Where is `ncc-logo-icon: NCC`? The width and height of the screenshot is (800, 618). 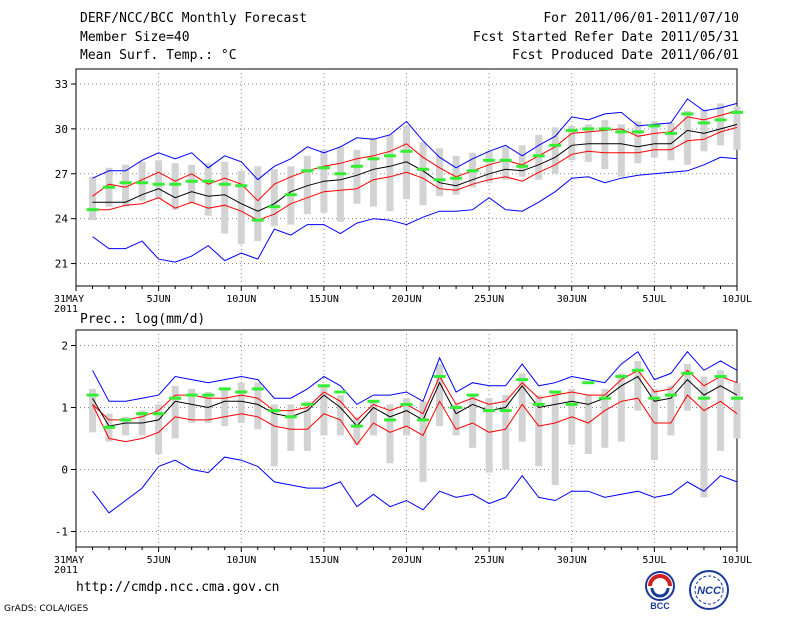 ncc-logo-icon: NCC is located at coordinates (709, 590).